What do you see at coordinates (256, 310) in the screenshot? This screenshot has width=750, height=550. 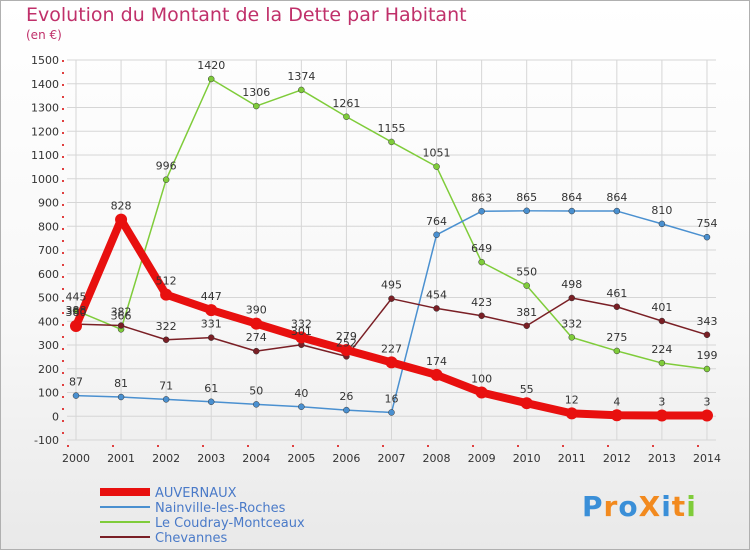 I see `data-label: 390` at bounding box center [256, 310].